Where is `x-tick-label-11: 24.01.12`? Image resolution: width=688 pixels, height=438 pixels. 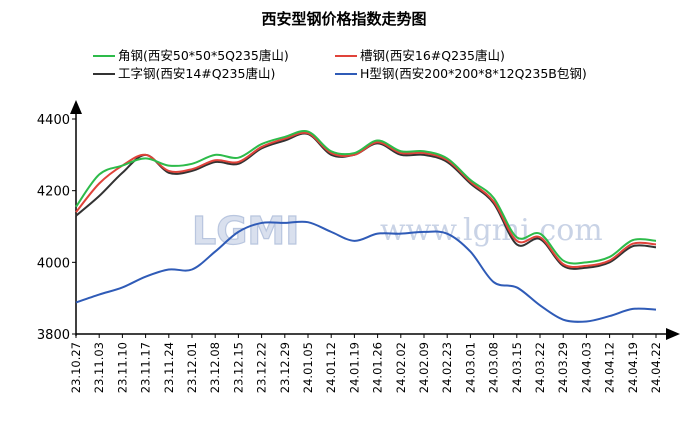
x-tick-label-11: 24.01.12 is located at coordinates (331, 367).